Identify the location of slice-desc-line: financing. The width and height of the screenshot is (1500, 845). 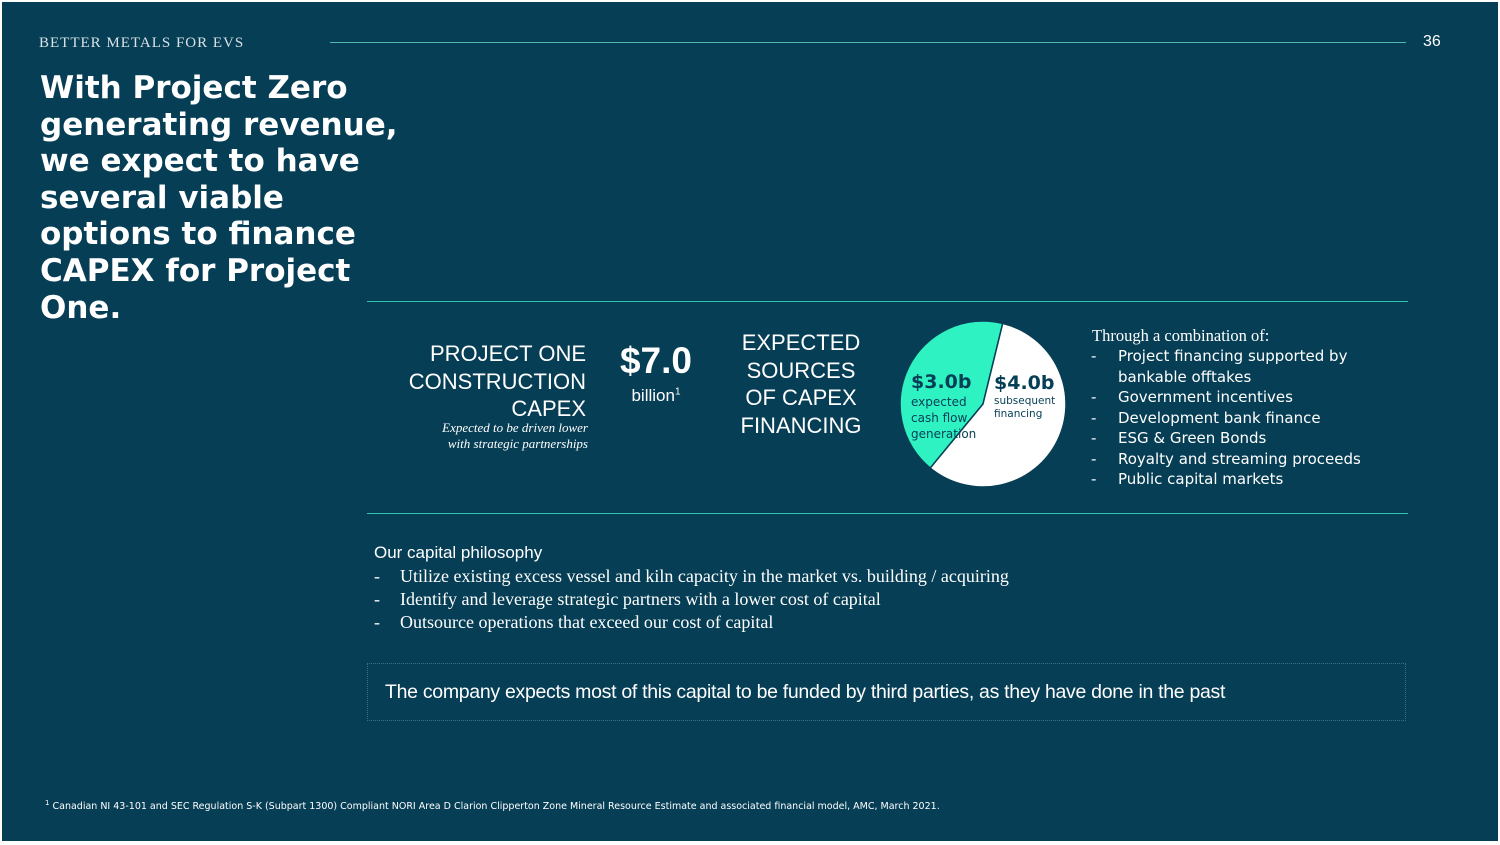
(1018, 414).